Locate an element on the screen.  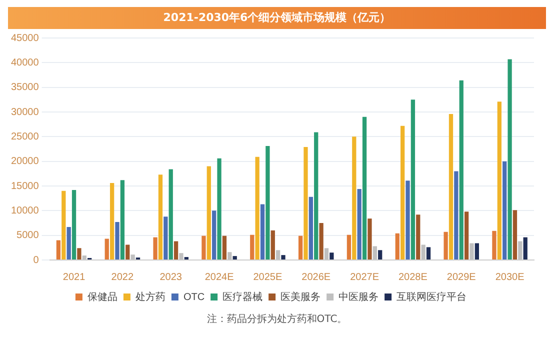
y-tick-label: 5000 is located at coordinates (28, 236).